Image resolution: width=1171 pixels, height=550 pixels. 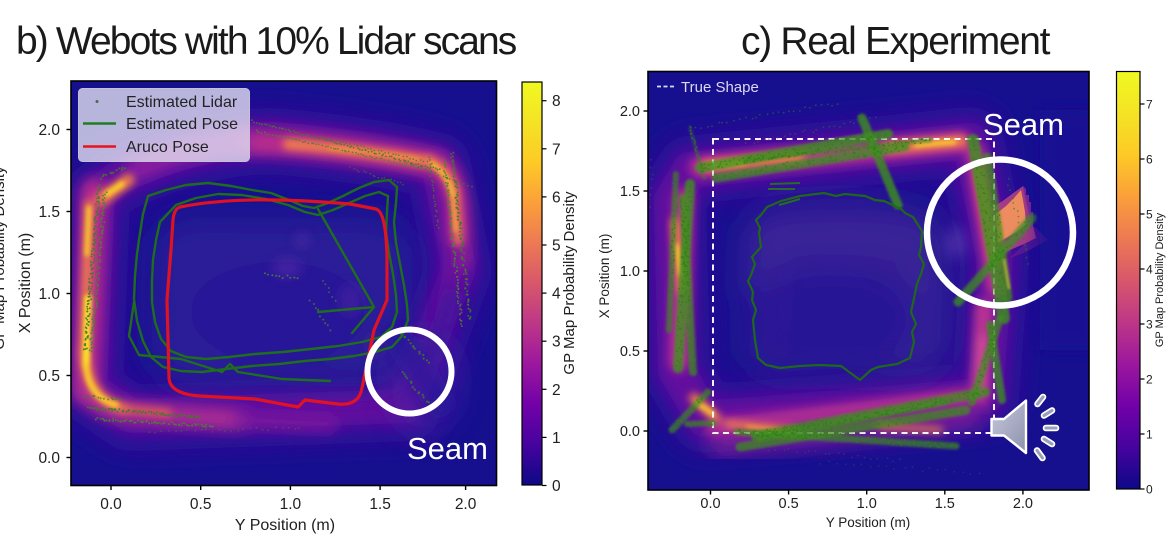 What do you see at coordinates (182, 102) in the screenshot?
I see `svg-text: Estimated Lidar` at bounding box center [182, 102].